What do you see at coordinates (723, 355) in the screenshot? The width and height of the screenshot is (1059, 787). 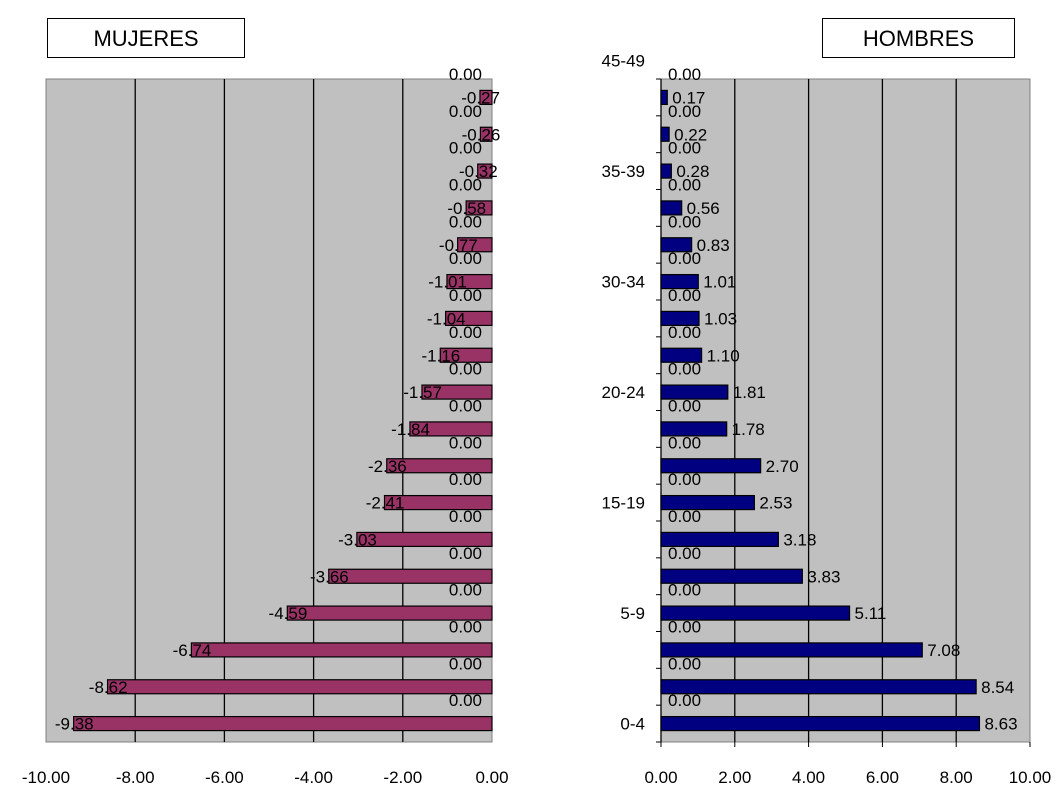 I see `data-label: 1.10` at bounding box center [723, 355].